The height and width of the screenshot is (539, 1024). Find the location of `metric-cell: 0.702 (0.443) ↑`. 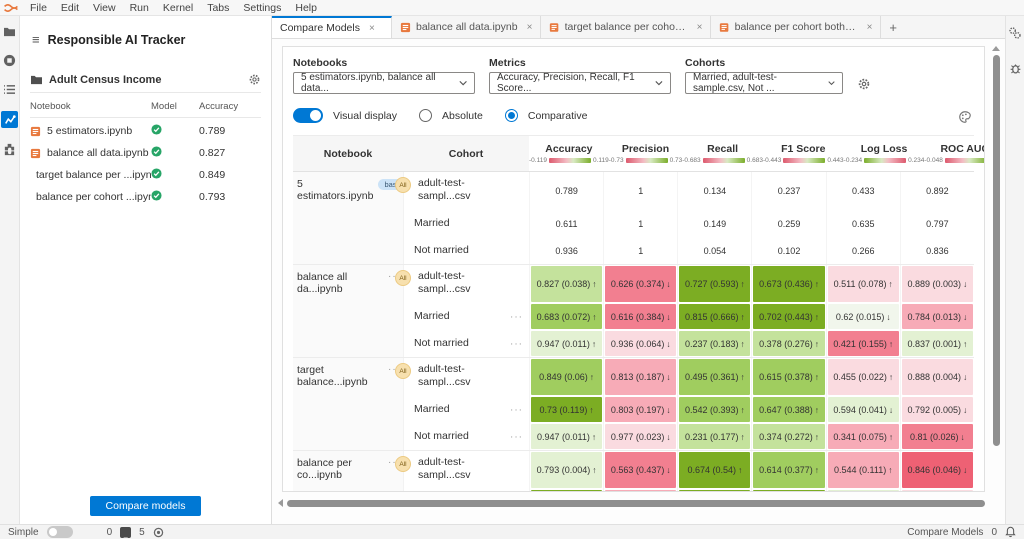

metric-cell: 0.702 (0.443) ↑ is located at coordinates (788, 316).